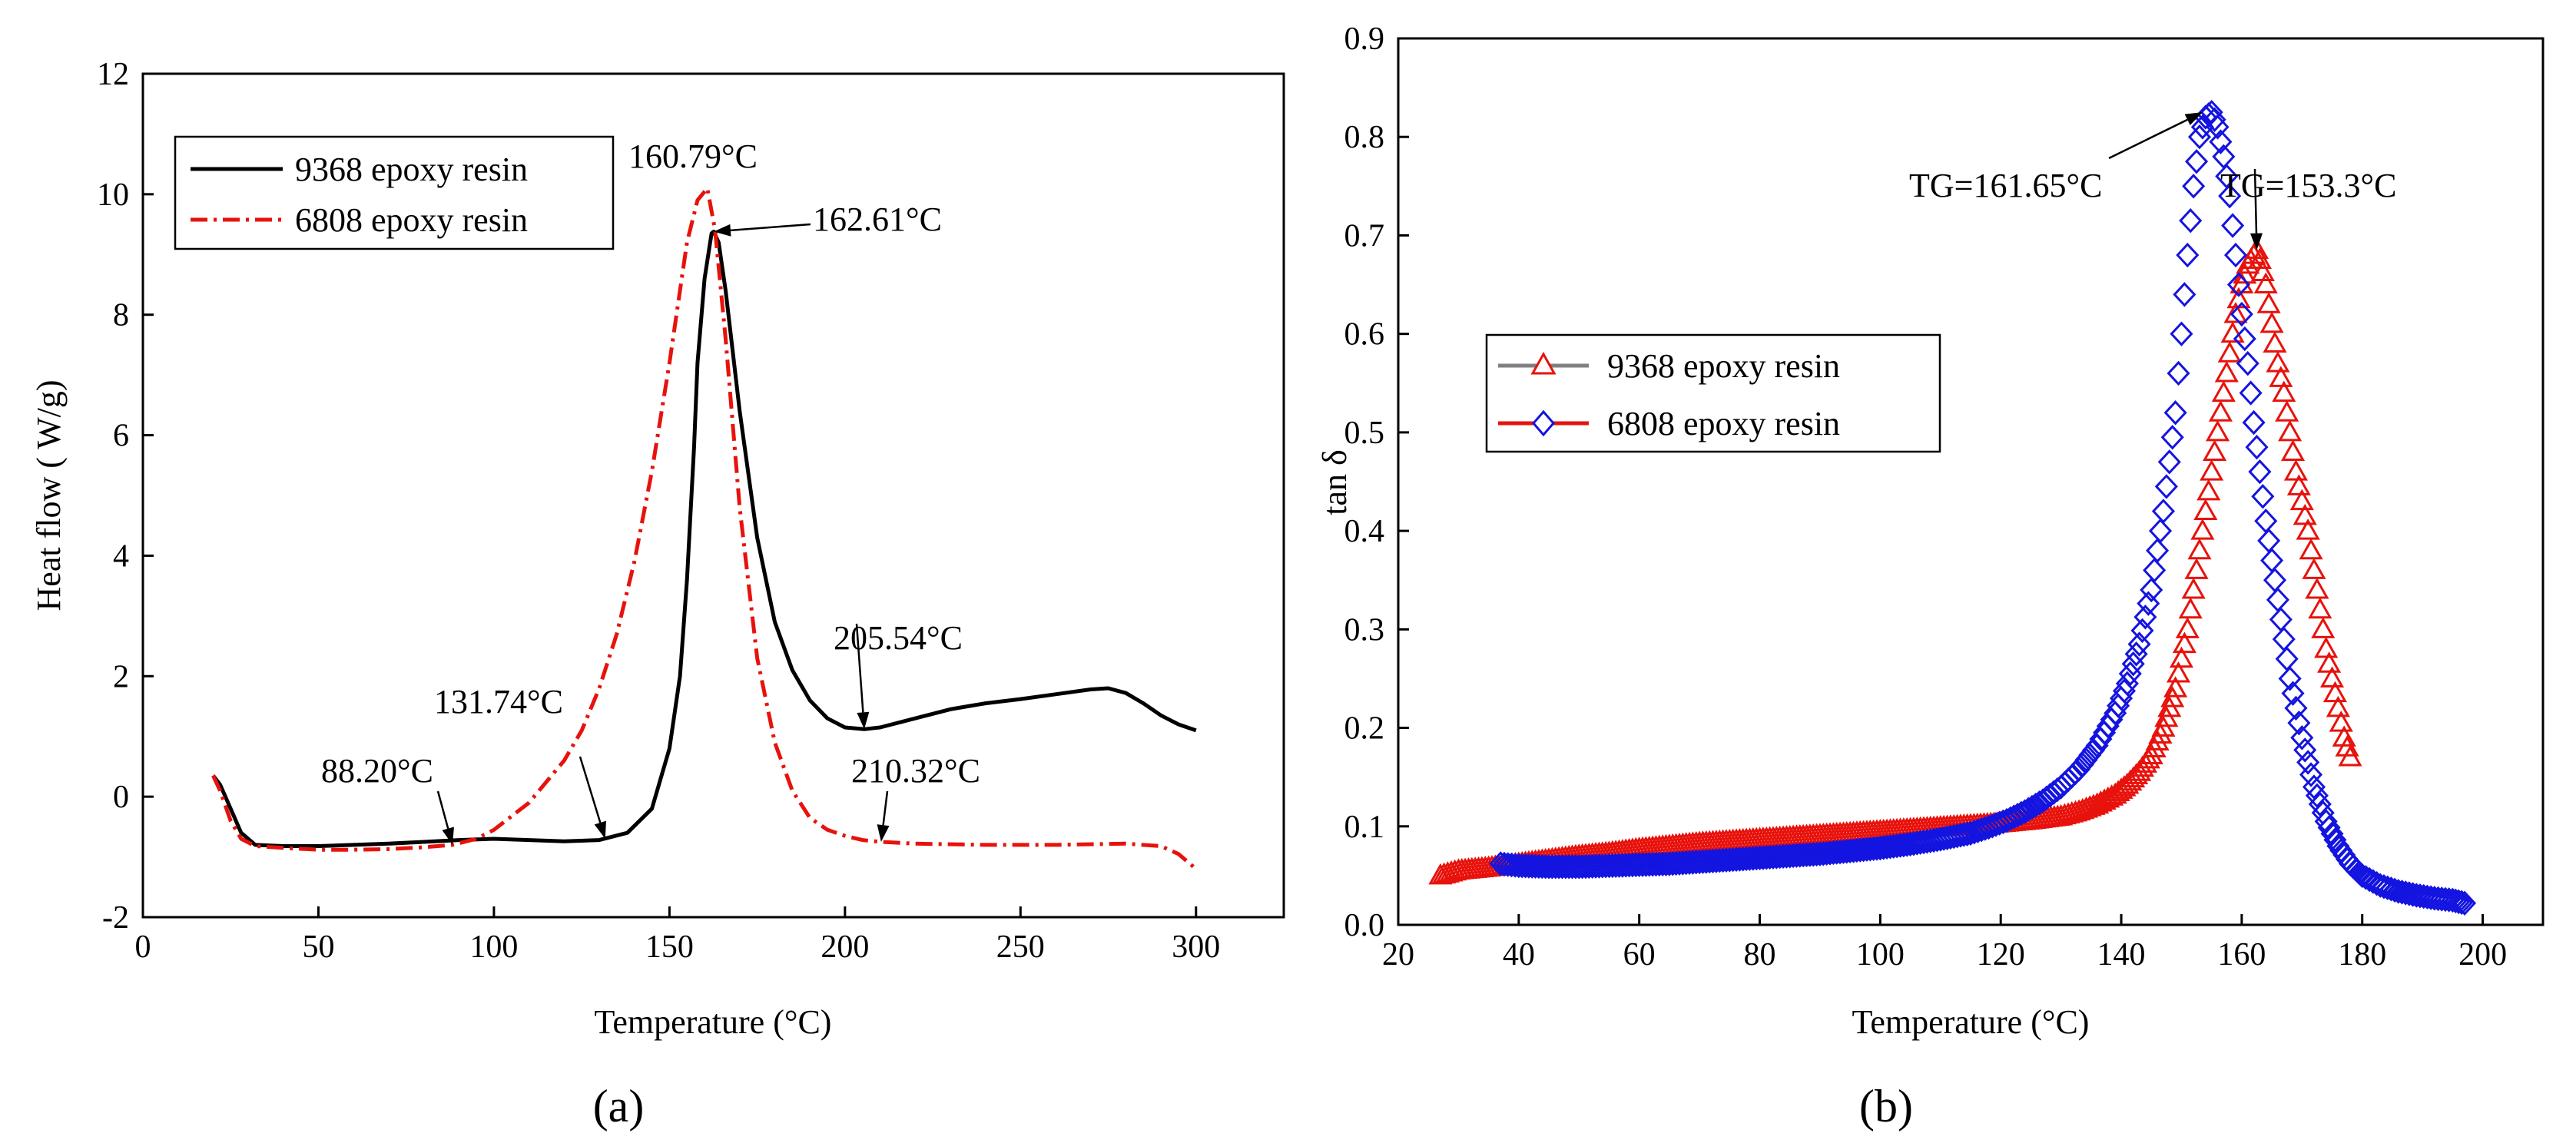  What do you see at coordinates (2482, 955) in the screenshot?
I see `panel-b-xtick-label: 200` at bounding box center [2482, 955].